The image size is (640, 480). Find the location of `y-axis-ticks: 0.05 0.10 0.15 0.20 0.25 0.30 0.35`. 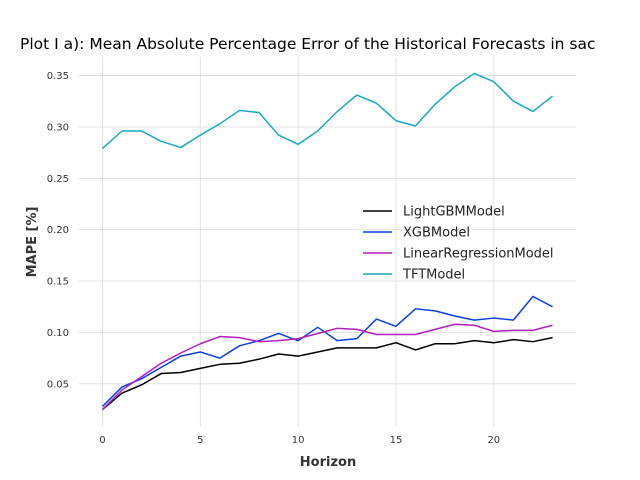

y-axis-ticks: 0.05 0.10 0.15 0.20 0.25 0.30 0.35 is located at coordinates (58, 230).